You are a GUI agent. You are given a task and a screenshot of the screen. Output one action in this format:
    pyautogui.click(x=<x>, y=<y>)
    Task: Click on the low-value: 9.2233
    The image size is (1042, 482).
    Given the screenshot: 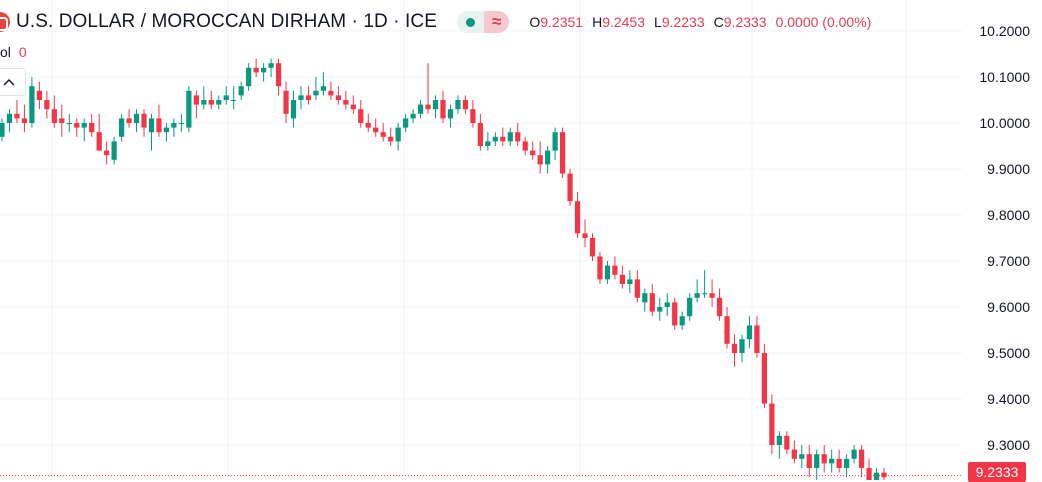 What is the action you would take?
    pyautogui.click(x=683, y=22)
    